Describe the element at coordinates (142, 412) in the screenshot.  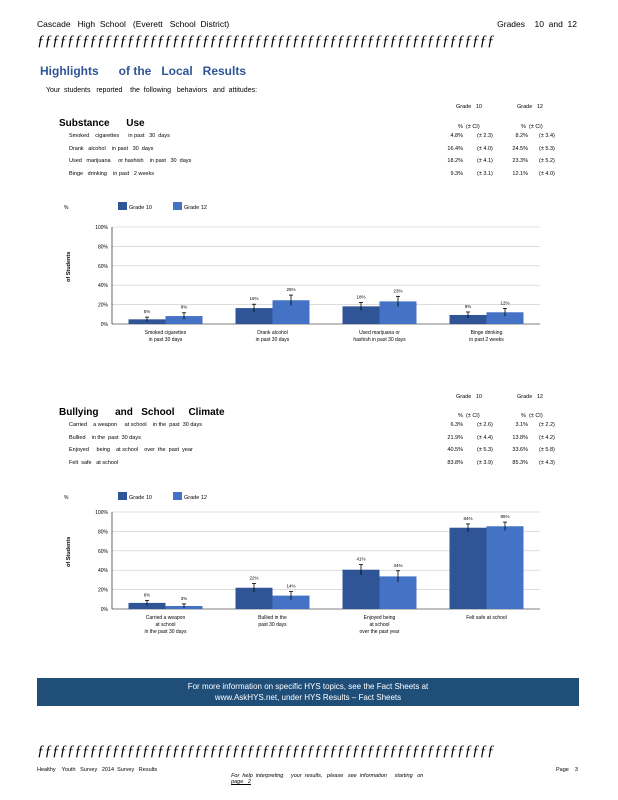
I see `section-heading-bullying: Bullying and School Climate` at that location.